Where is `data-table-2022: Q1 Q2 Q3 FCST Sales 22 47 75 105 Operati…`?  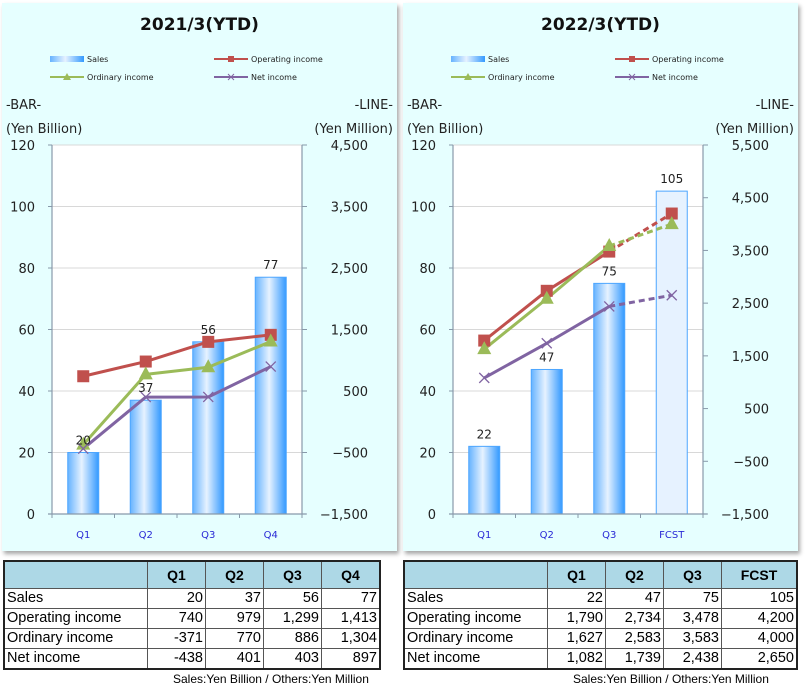 data-table-2022: Q1 Q2 Q3 FCST Sales 22 47 75 105 Operati… is located at coordinates (600, 615).